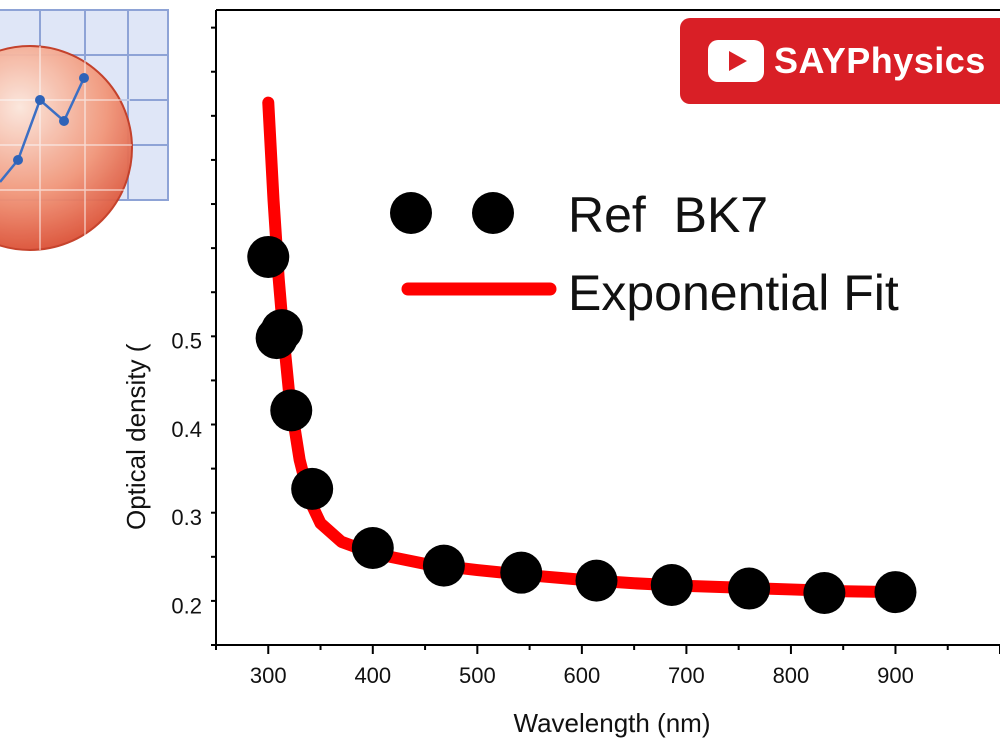 The width and height of the screenshot is (1000, 750). I want to click on badge-text: SAYPhysics, so click(880, 60).